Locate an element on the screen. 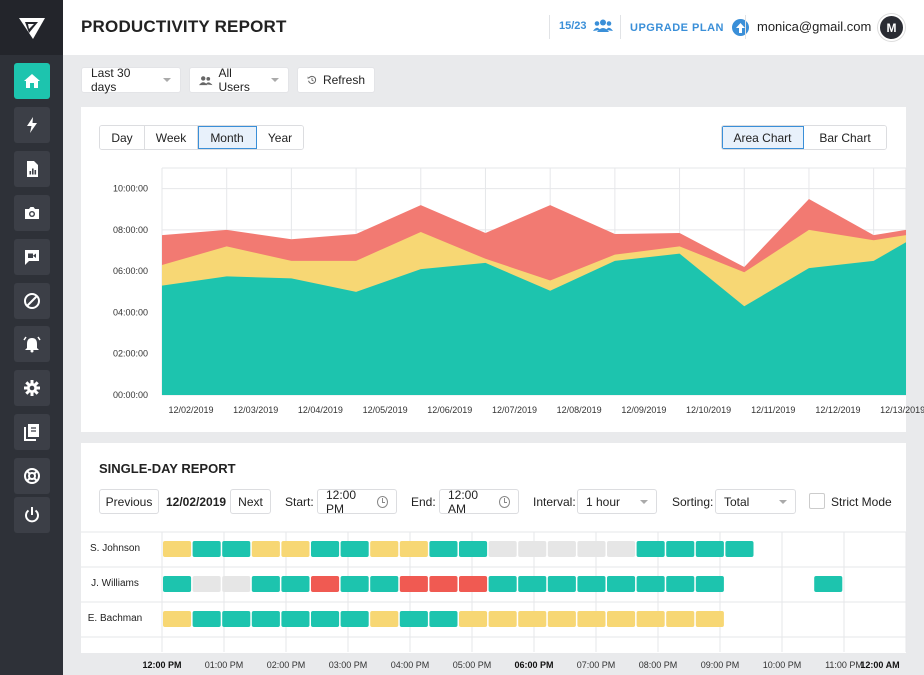 Image resolution: width=924 pixels, height=675 pixels. start-time-value: 12:00 PM is located at coordinates (341, 501).